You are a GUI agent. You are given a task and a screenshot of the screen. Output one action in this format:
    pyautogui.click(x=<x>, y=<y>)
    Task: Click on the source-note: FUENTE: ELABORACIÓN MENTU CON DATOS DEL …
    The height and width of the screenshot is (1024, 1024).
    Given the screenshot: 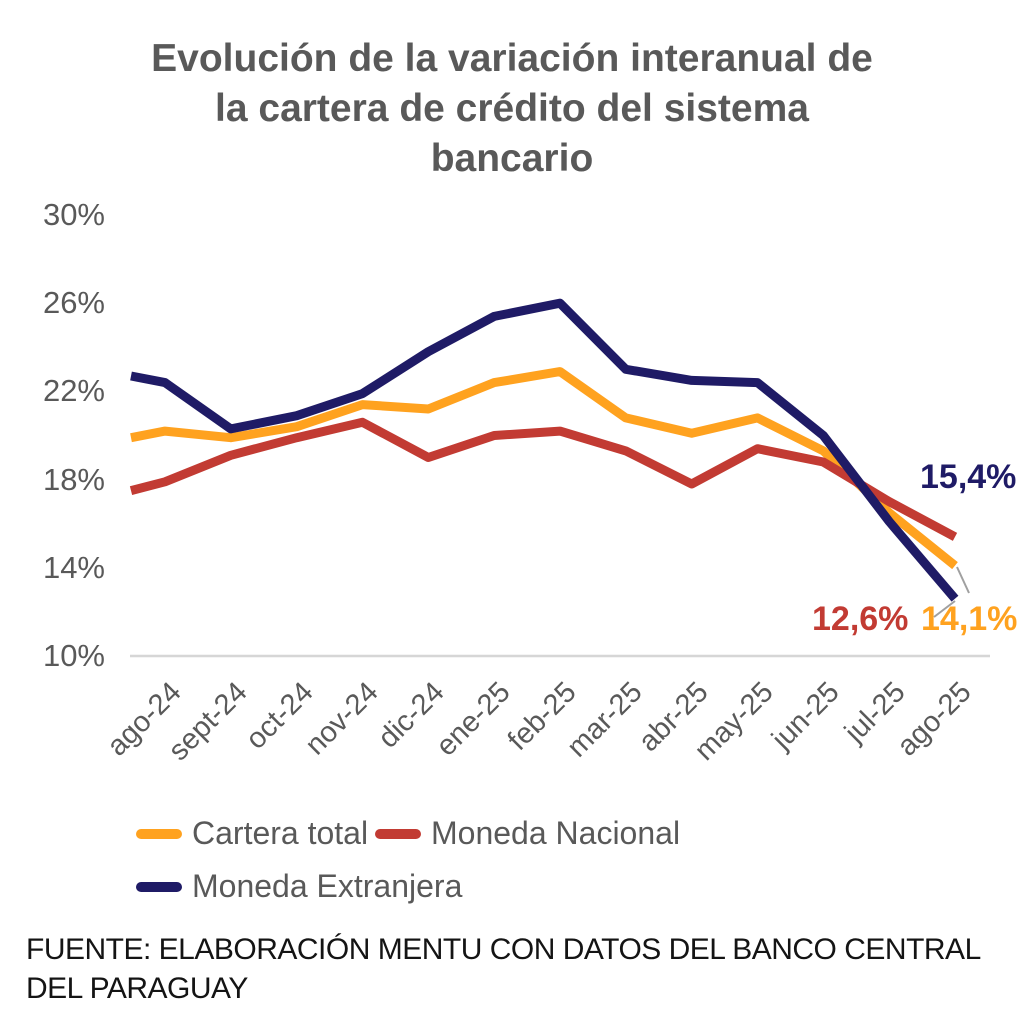 What is the action you would take?
    pyautogui.click(x=506, y=969)
    